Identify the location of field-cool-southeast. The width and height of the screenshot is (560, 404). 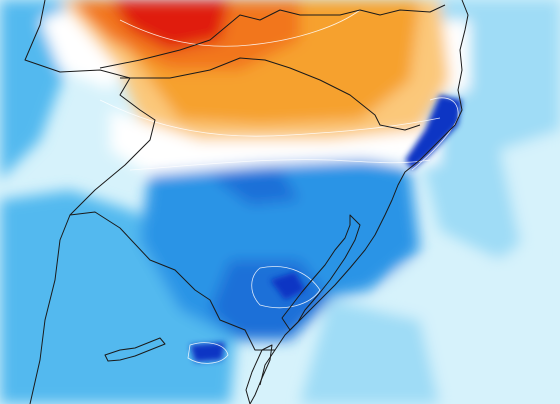
(370, 352).